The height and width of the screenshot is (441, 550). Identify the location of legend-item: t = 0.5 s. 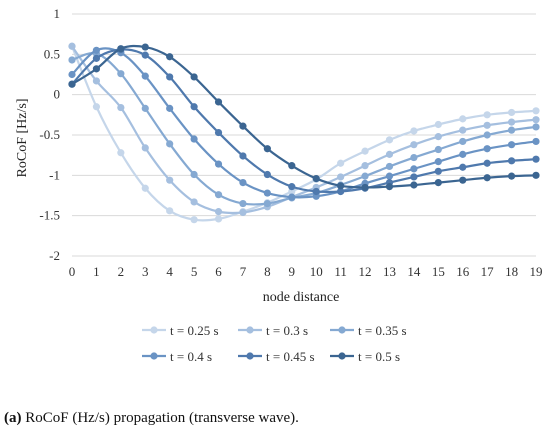
(365, 356).